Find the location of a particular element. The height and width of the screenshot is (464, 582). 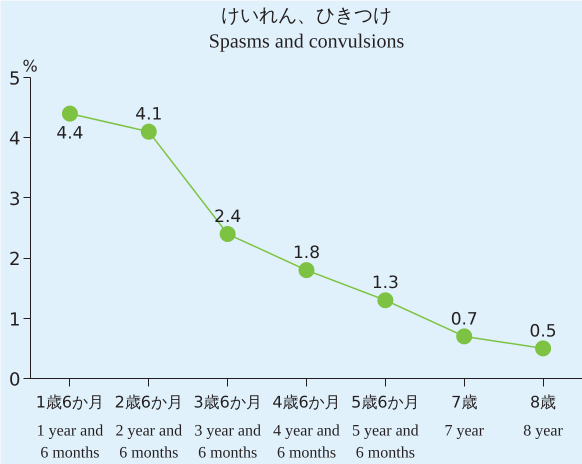

data-label: 1.8 is located at coordinates (306, 253).